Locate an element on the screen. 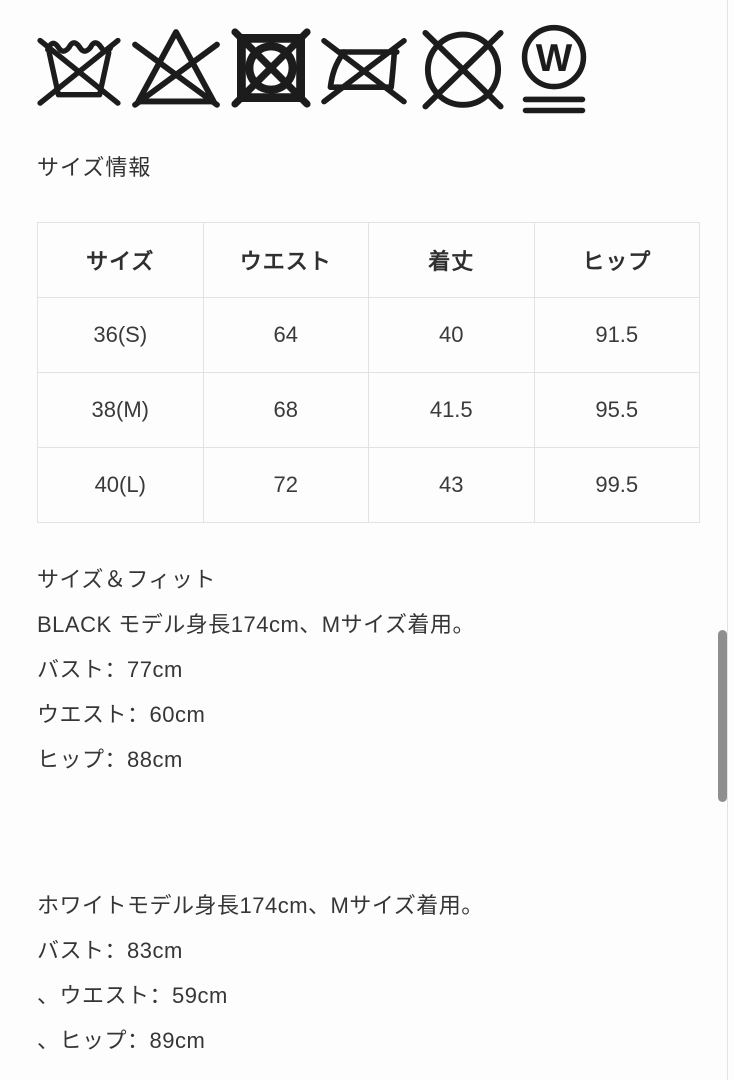 The height and width of the screenshot is (1080, 734). care-symbols-row: W is located at coordinates (368, 70).